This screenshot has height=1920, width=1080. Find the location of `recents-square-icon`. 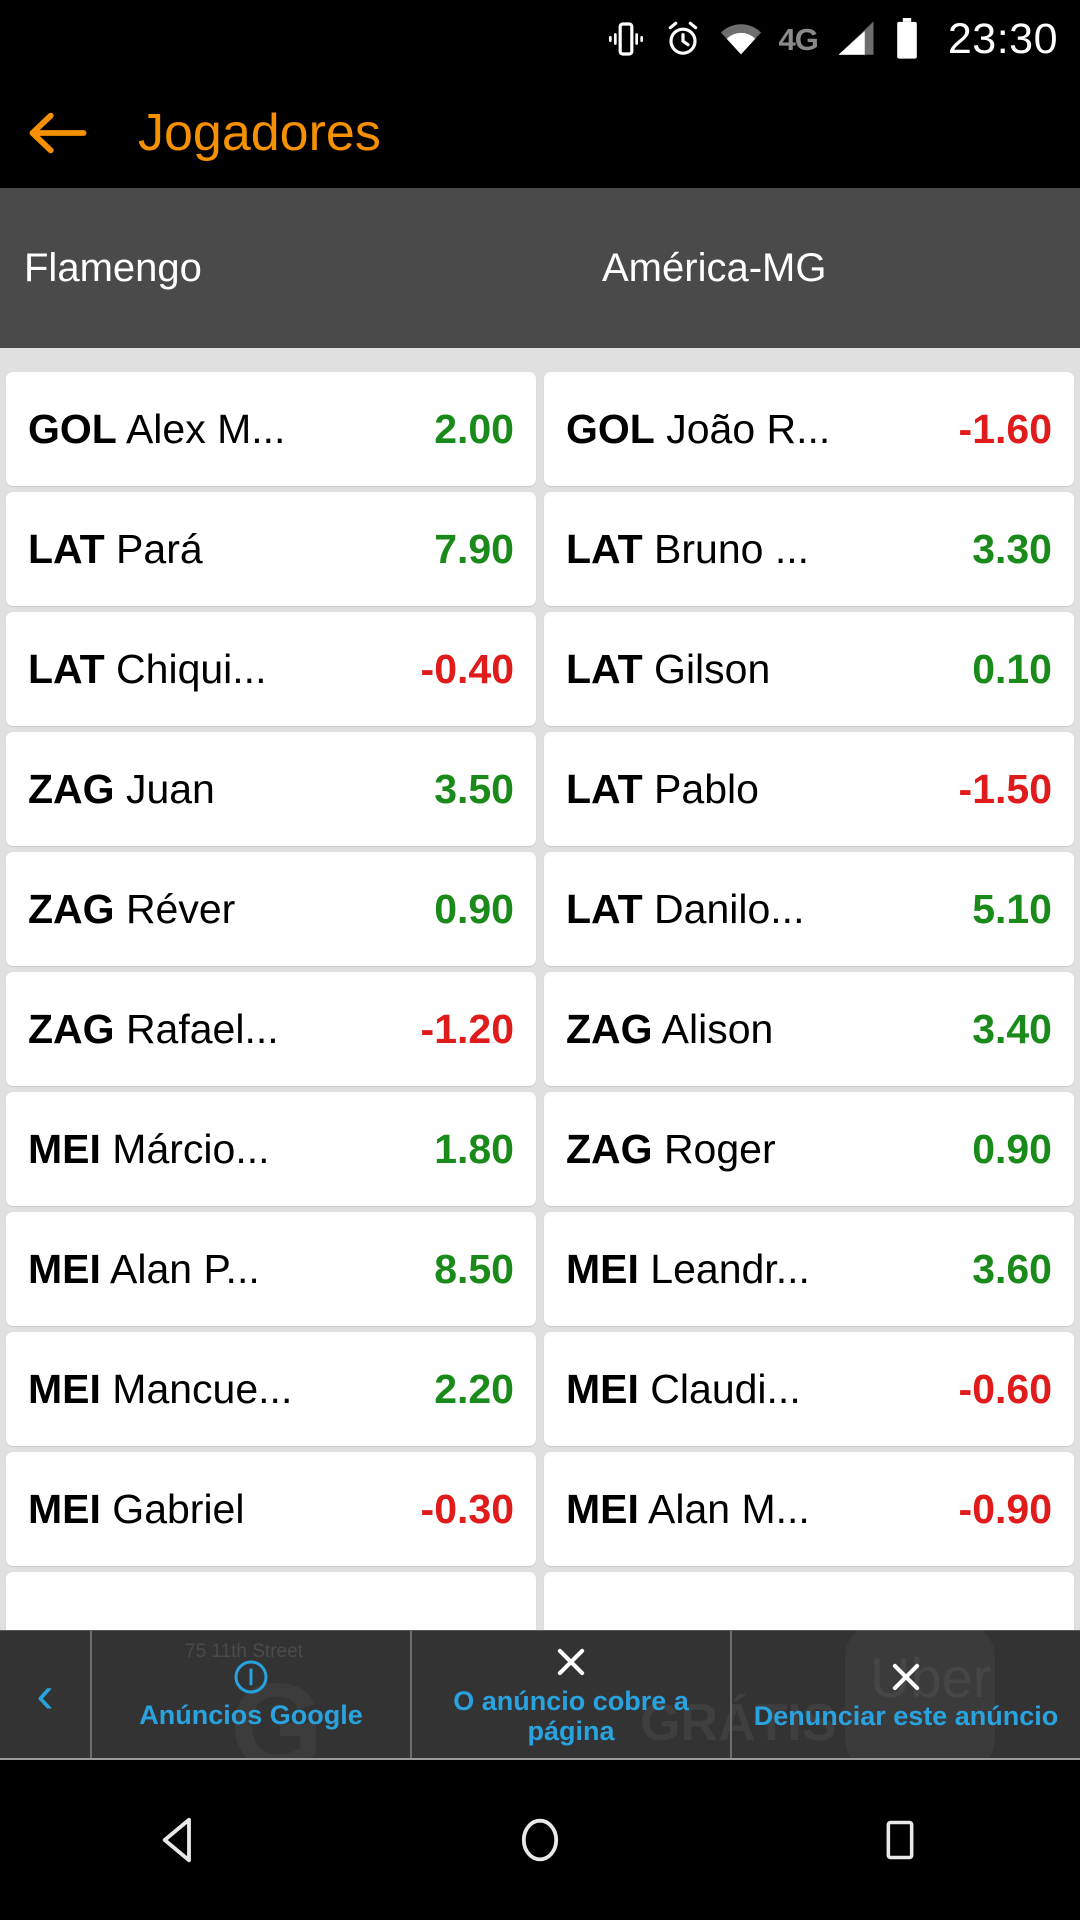

recents-square-icon is located at coordinates (900, 1840).